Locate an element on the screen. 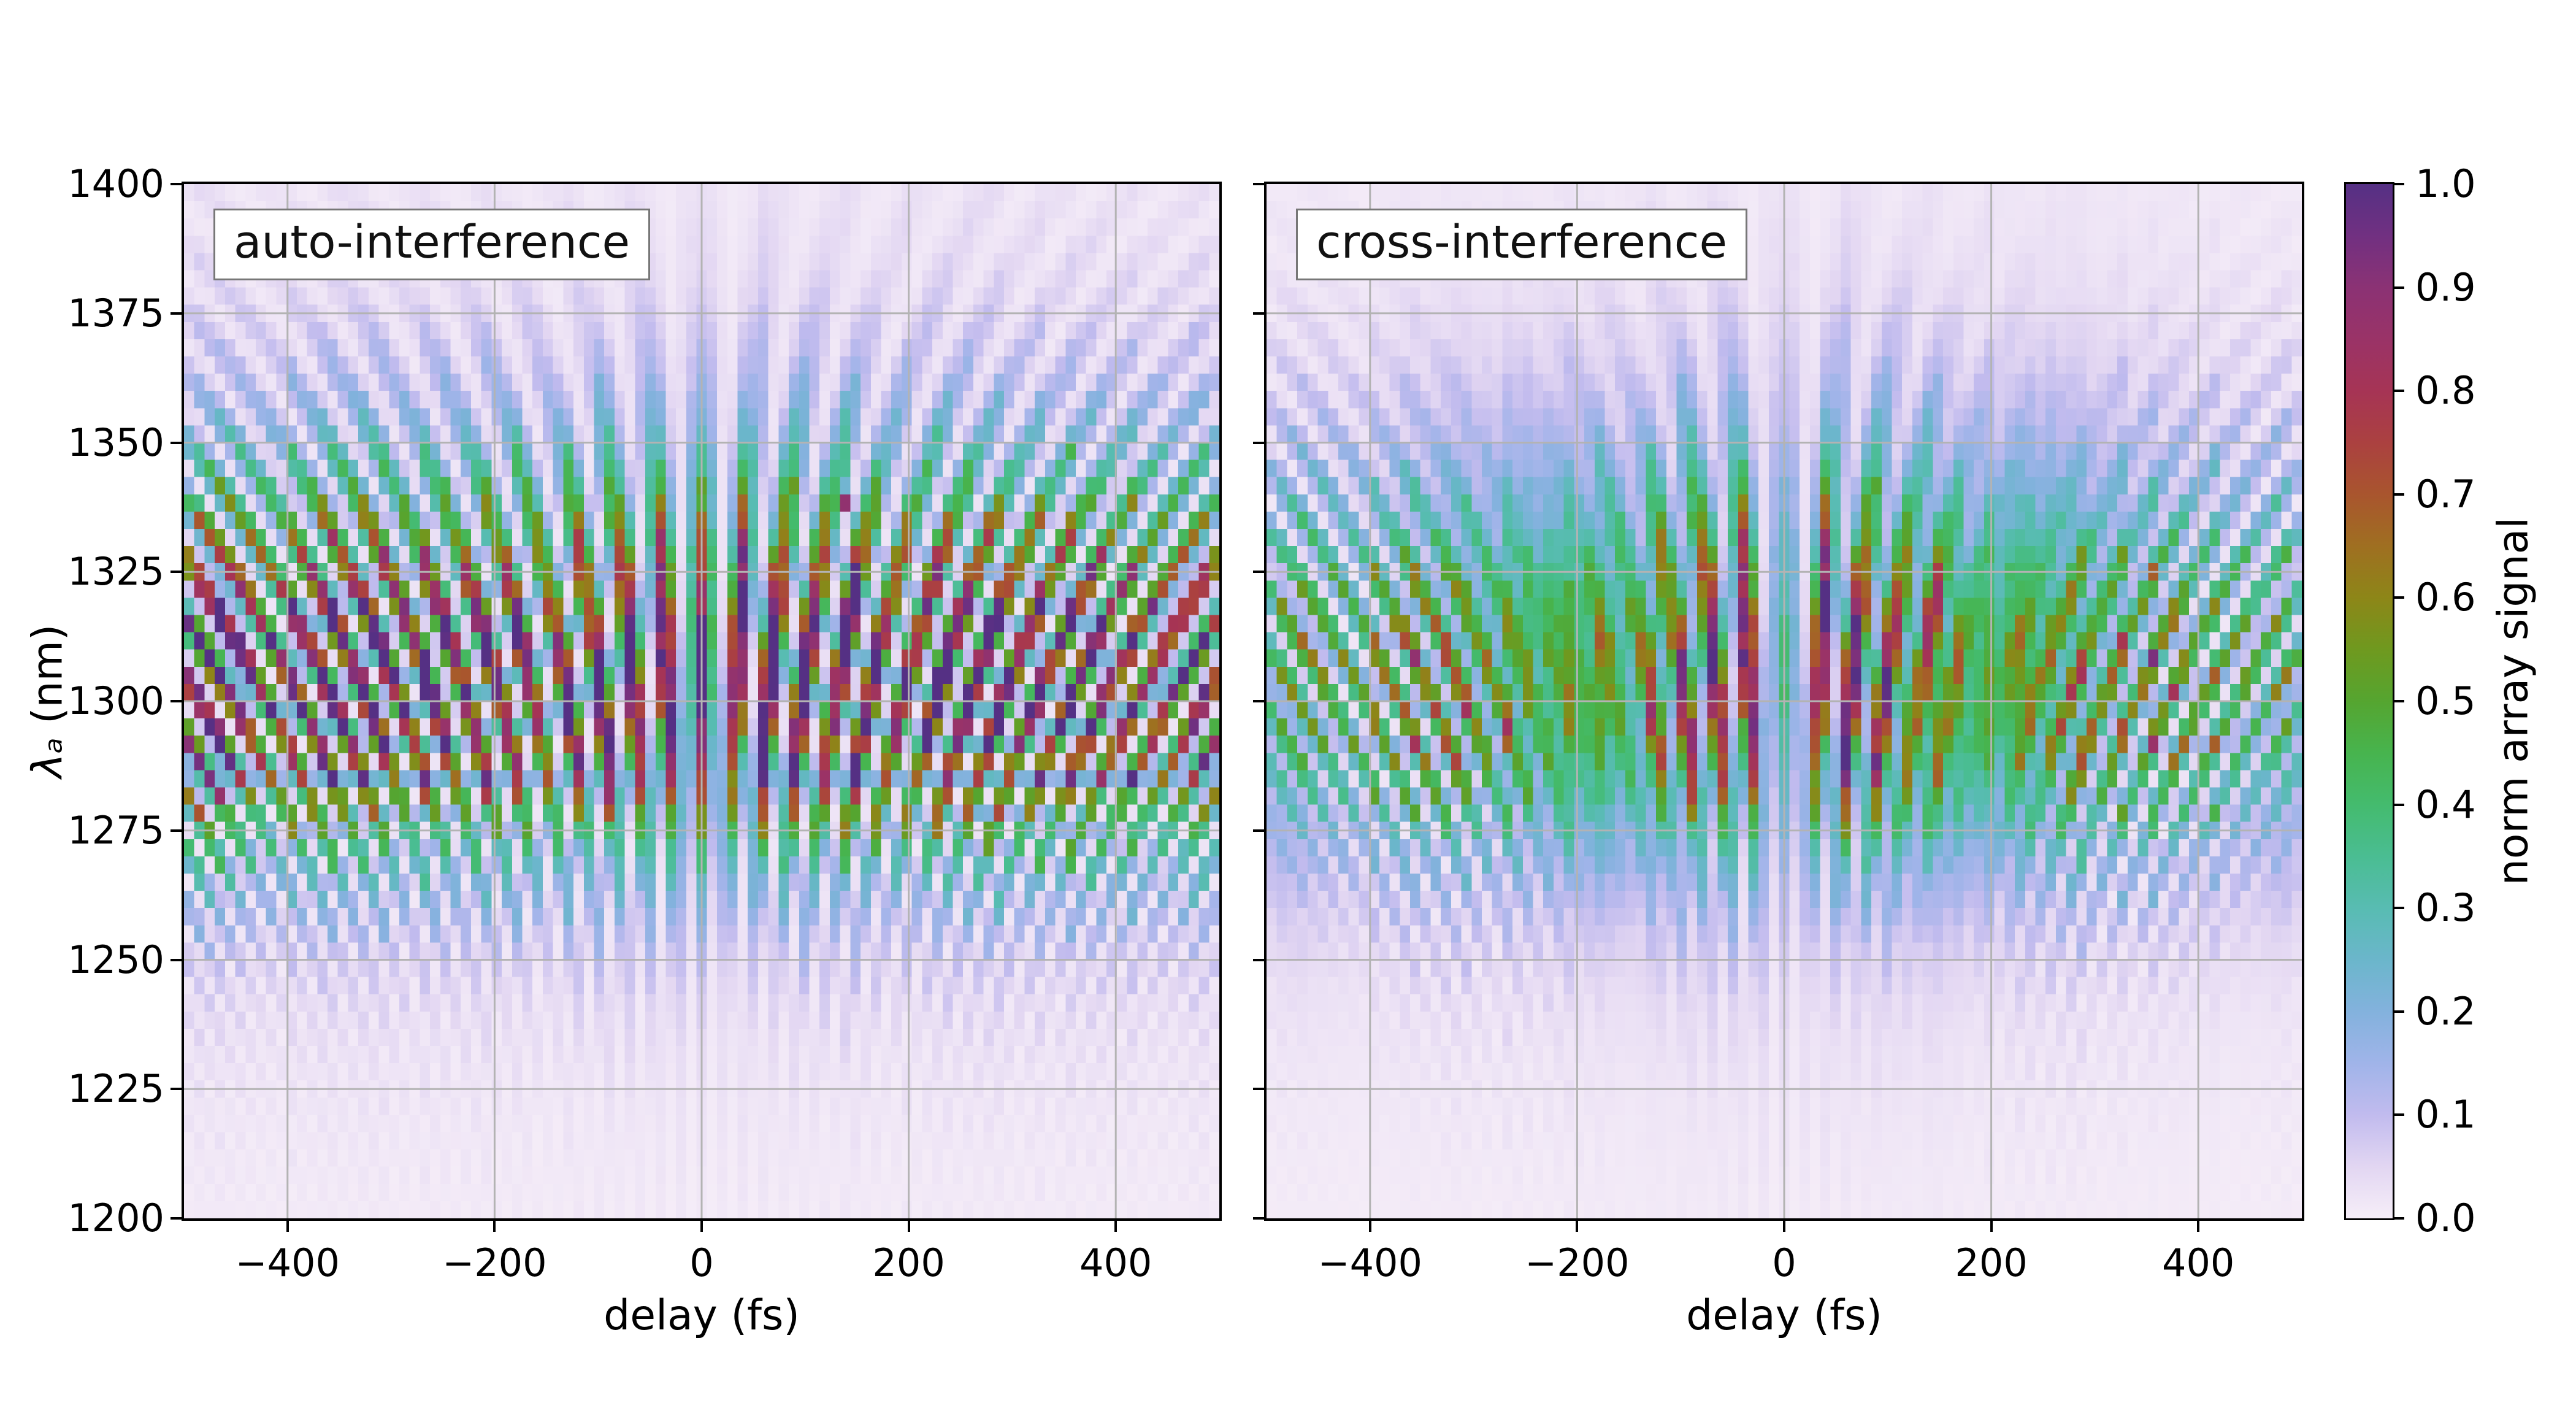 The image size is (2576, 1403). colorbar-tick-label: 0.6 is located at coordinates (2445, 597).